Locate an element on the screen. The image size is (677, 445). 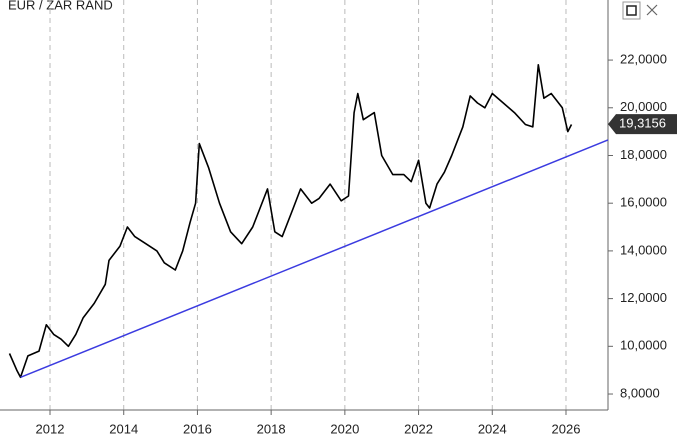
maximize-button is located at coordinates (631, 10).